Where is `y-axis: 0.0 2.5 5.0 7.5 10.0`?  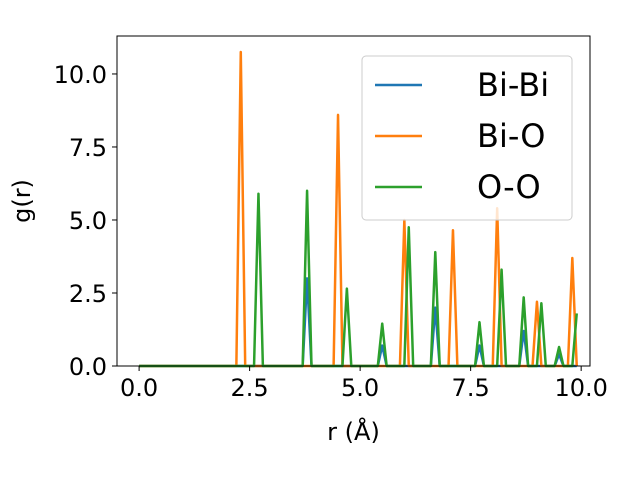
y-axis: 0.0 2.5 5.0 7.5 10.0 is located at coordinates (85, 221).